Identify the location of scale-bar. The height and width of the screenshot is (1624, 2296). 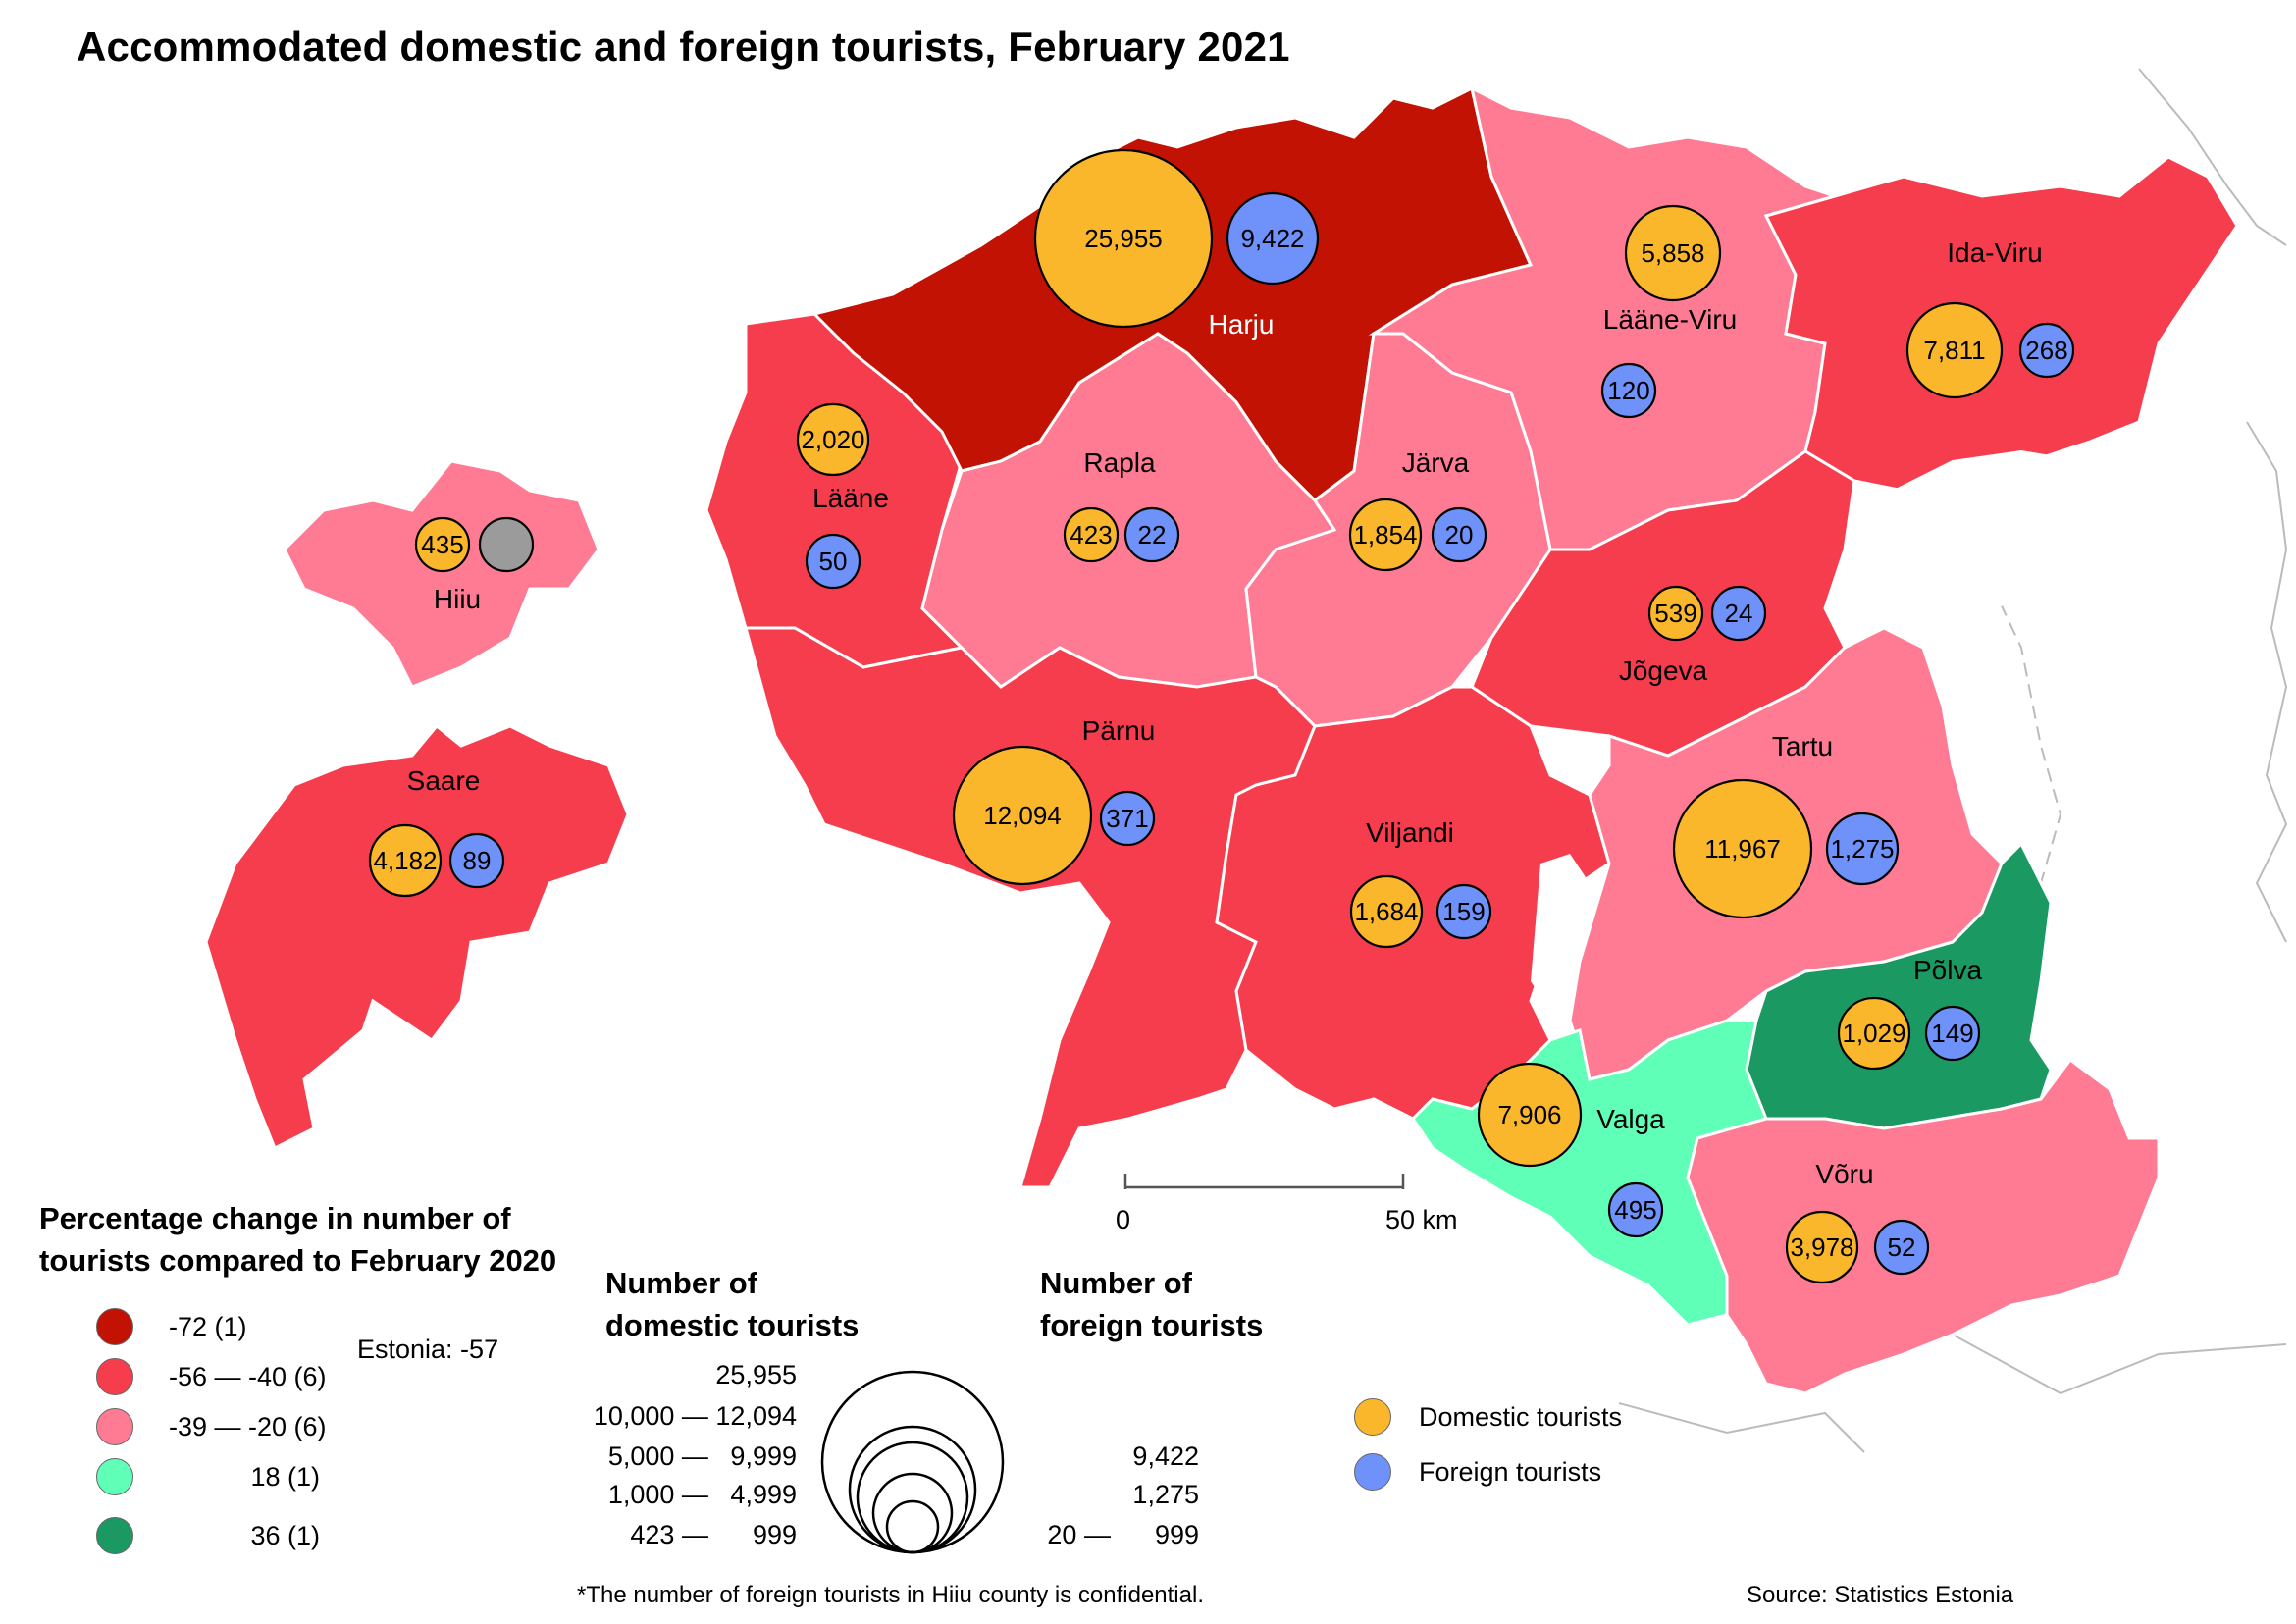
(1264, 1181).